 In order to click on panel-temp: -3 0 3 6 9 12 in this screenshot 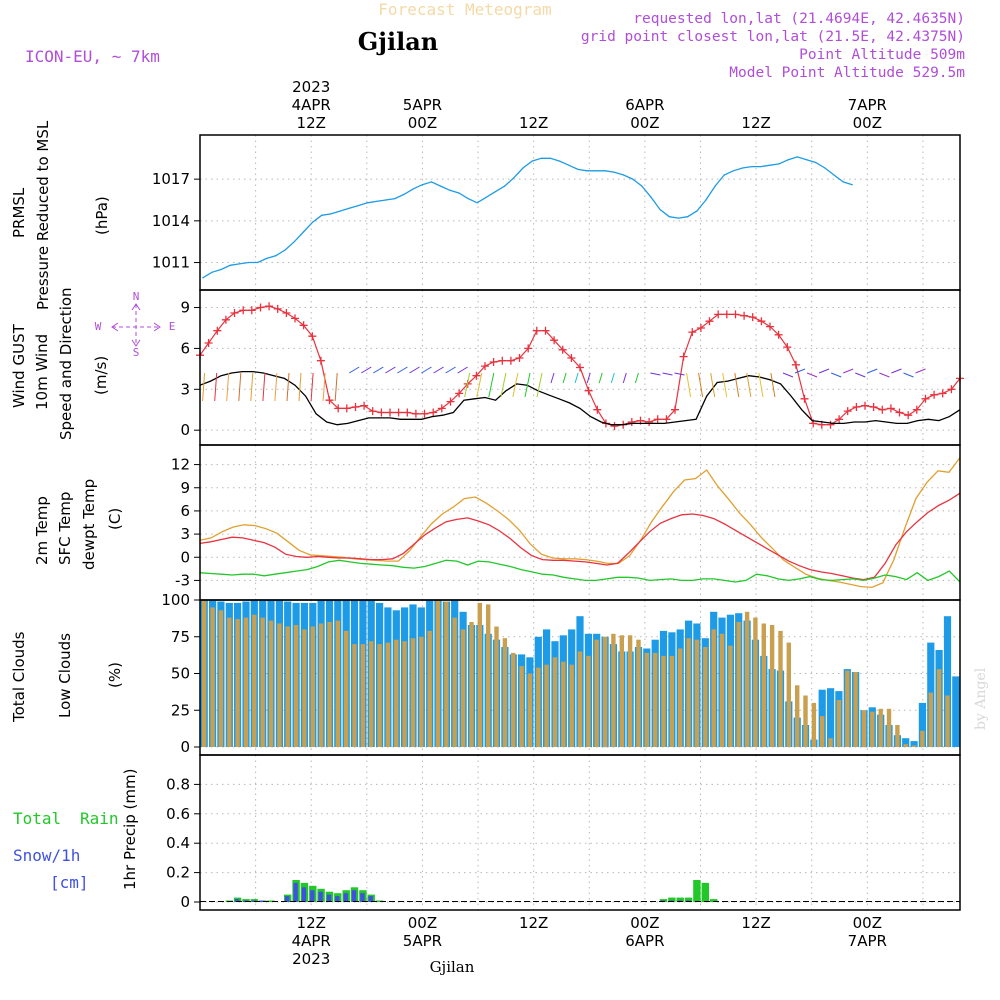, I will do `click(565, 522)`.